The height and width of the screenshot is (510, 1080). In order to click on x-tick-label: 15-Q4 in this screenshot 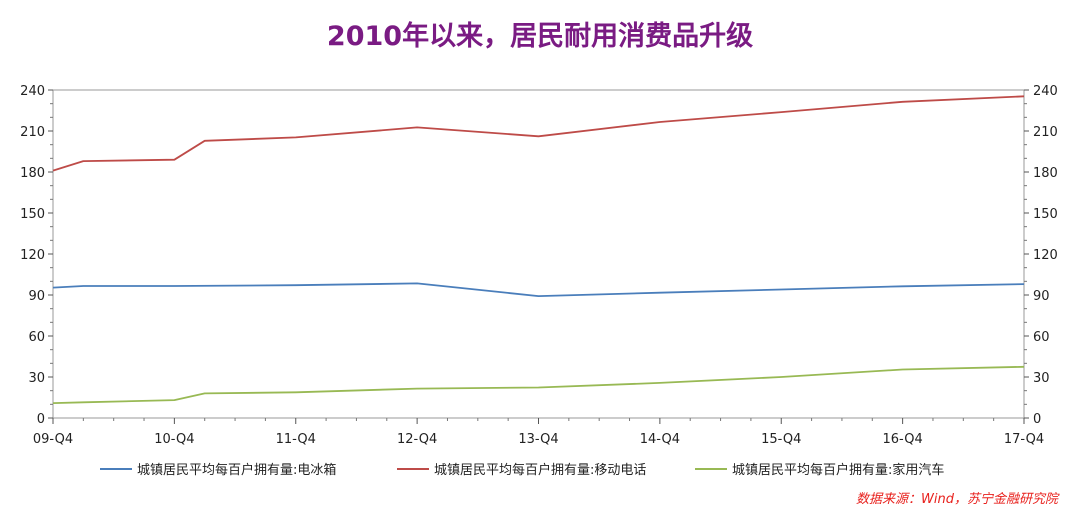, I will do `click(781, 439)`.